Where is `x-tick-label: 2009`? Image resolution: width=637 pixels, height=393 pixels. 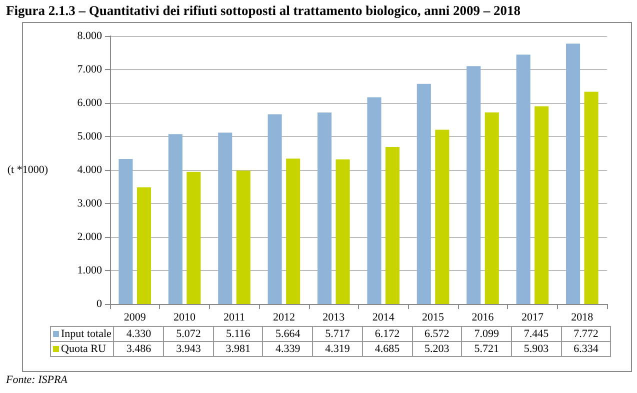 x-tick-label: 2009 is located at coordinates (135, 318).